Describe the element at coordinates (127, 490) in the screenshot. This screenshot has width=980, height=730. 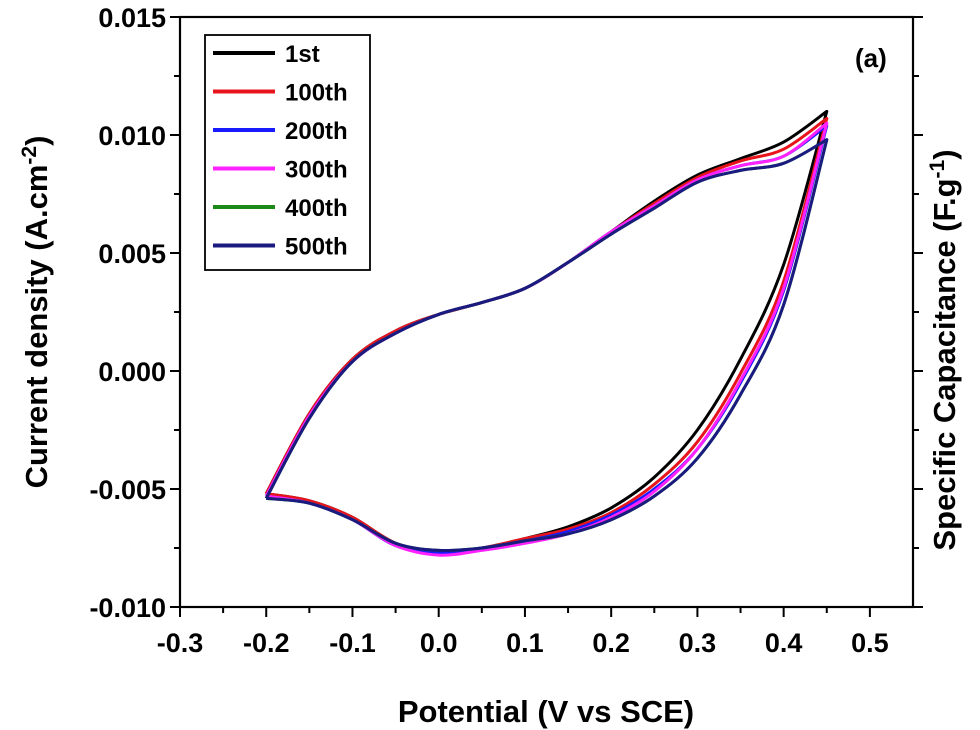
I see `y-tick-label: -0.005` at that location.